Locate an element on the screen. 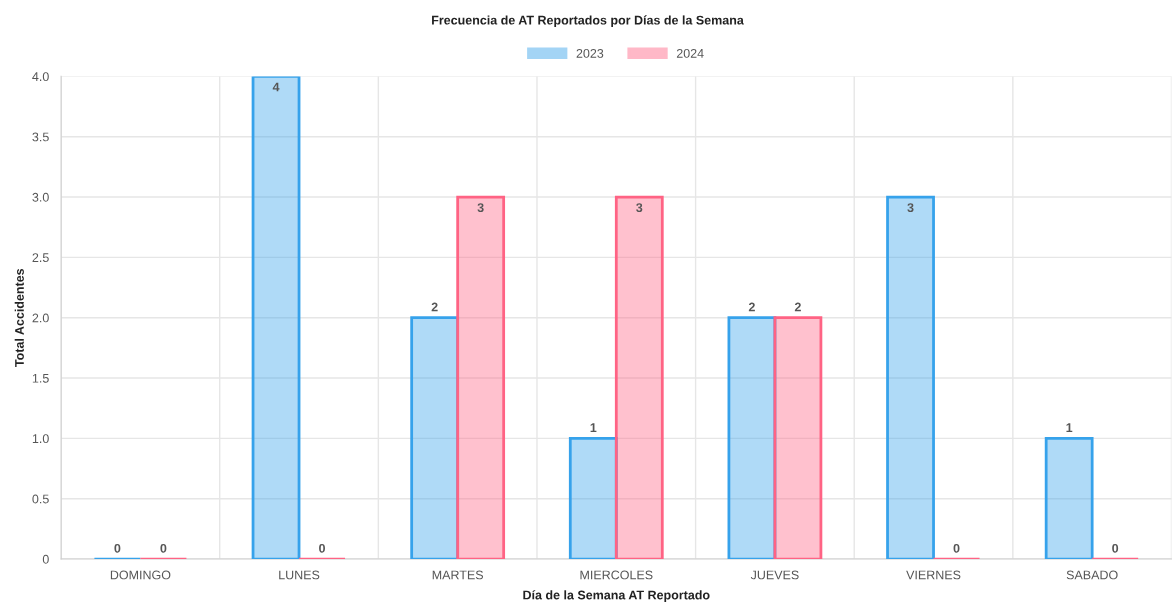 Image resolution: width=1175 pixels, height=611 pixels. legend-label: 2024 is located at coordinates (690, 53).